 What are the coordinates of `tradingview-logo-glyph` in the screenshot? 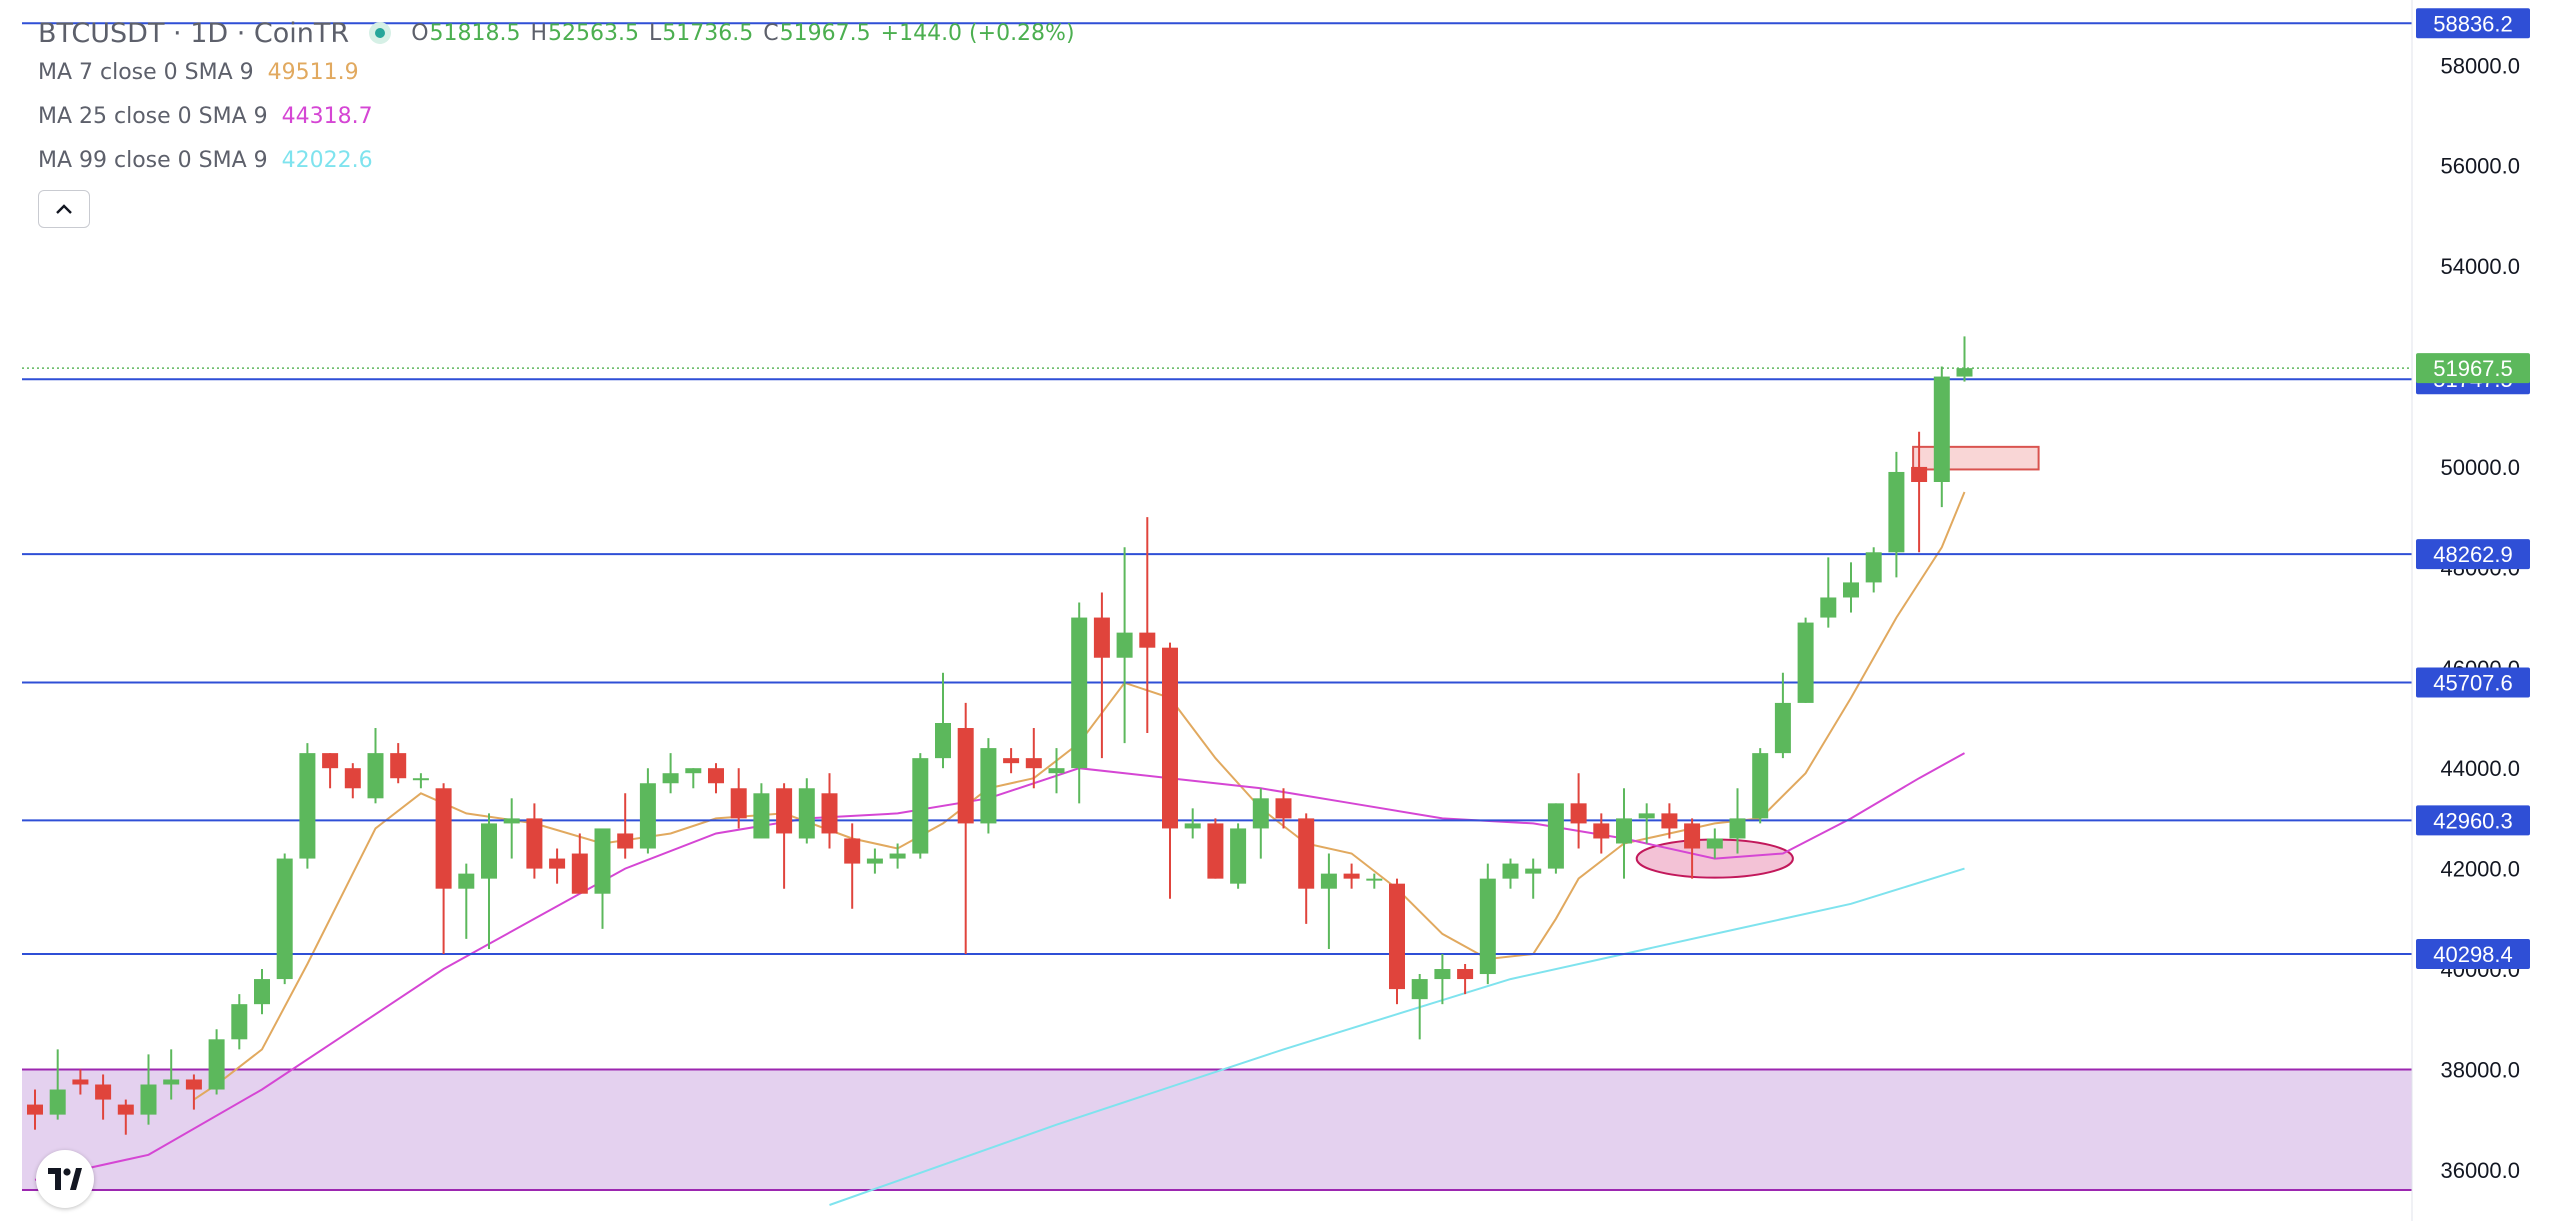 It's located at (65, 1179).